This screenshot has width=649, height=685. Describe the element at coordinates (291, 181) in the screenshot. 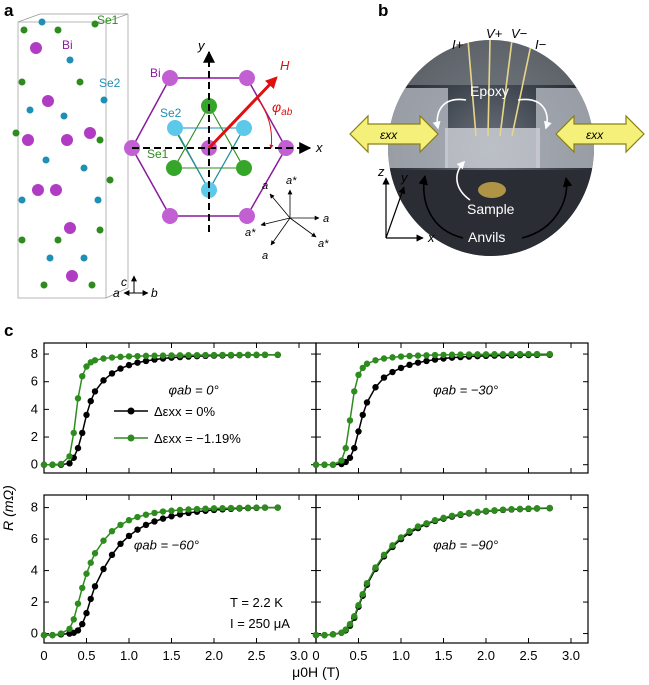

I see `lv-astar1: a*` at that location.